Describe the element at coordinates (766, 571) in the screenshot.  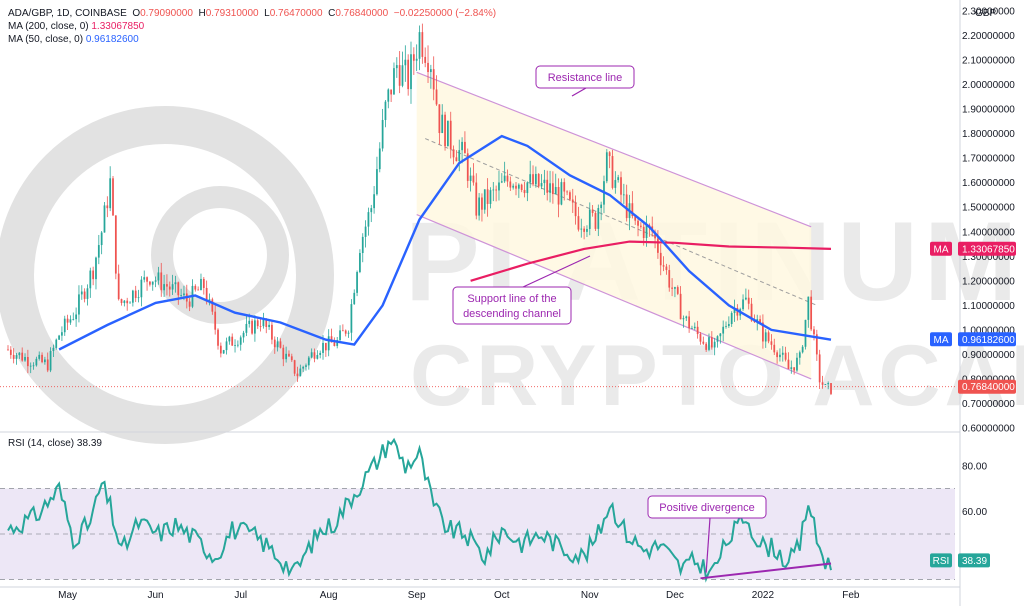
I see `divergence-line` at that location.